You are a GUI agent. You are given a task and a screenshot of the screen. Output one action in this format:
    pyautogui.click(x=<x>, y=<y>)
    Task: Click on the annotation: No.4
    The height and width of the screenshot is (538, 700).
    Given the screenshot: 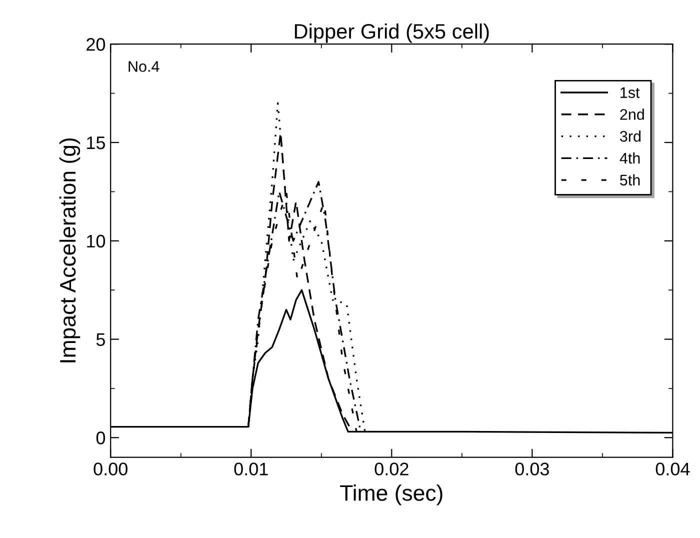 What is the action you would take?
    pyautogui.click(x=144, y=66)
    